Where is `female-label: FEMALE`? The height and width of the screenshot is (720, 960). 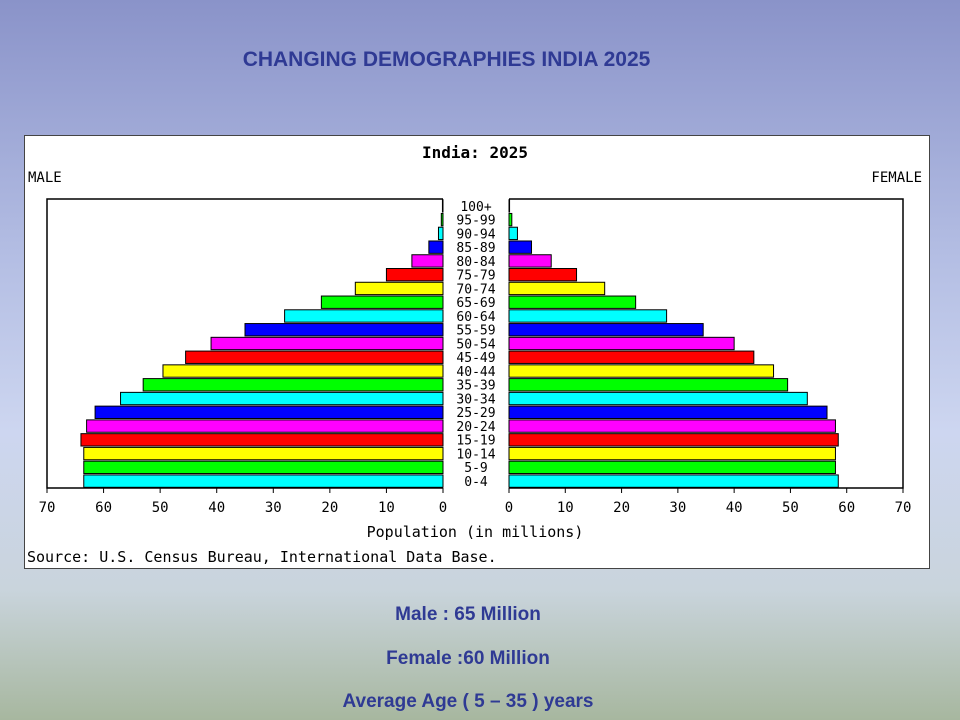 female-label: FEMALE is located at coordinates (896, 178).